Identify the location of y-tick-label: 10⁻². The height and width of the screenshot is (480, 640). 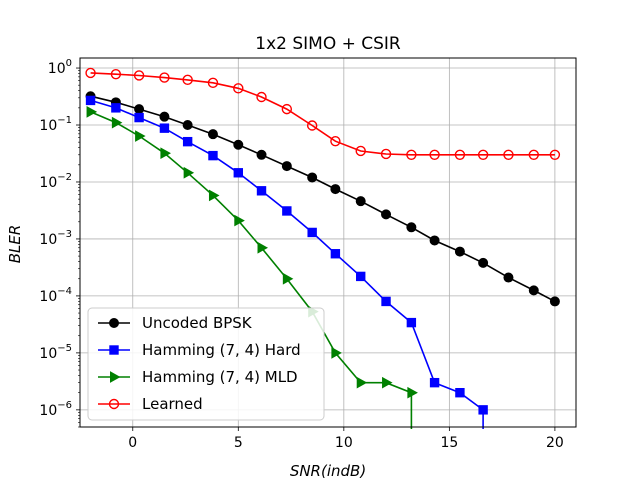
(55, 181).